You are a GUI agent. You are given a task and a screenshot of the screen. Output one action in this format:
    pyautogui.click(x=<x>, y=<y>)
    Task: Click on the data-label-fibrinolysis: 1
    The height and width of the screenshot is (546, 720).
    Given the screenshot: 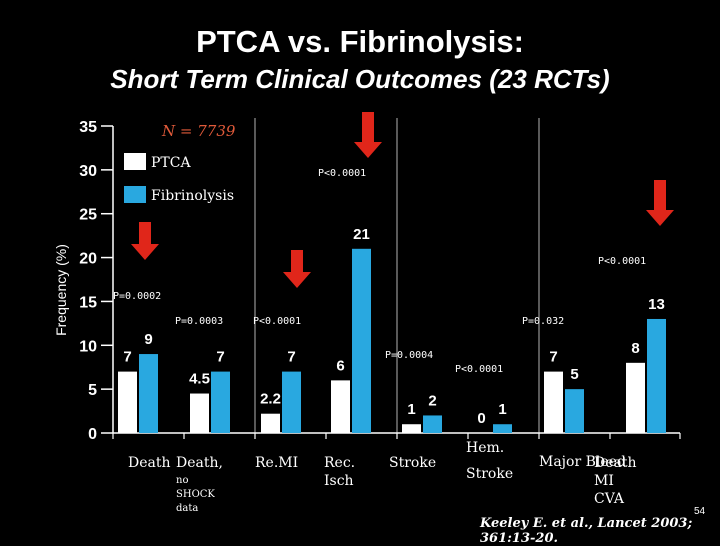 What is the action you would take?
    pyautogui.click(x=502, y=409)
    